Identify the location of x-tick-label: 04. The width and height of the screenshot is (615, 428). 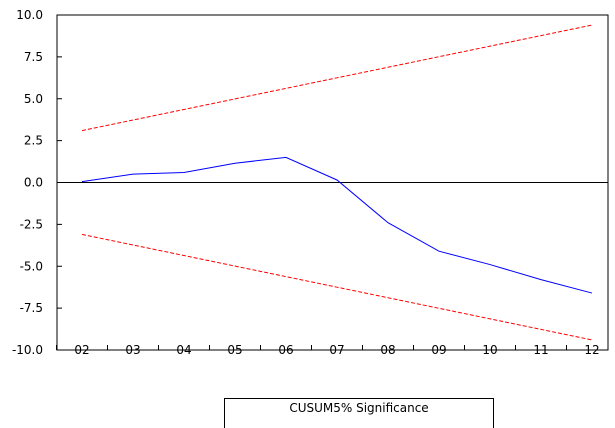
(183, 350).